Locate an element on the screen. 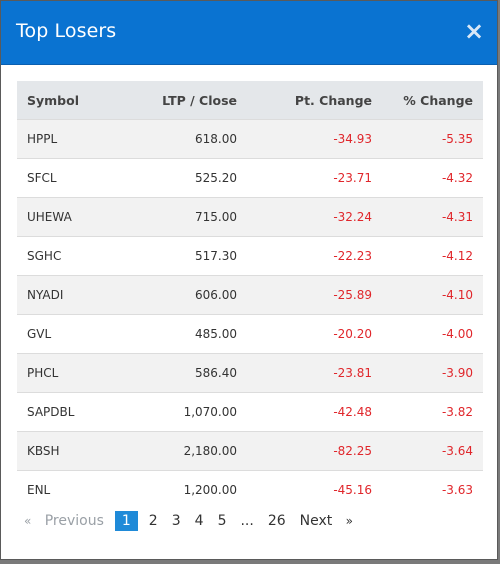  table-row: UHEWA 715.00 -32.24 -4.31 is located at coordinates (250, 217).